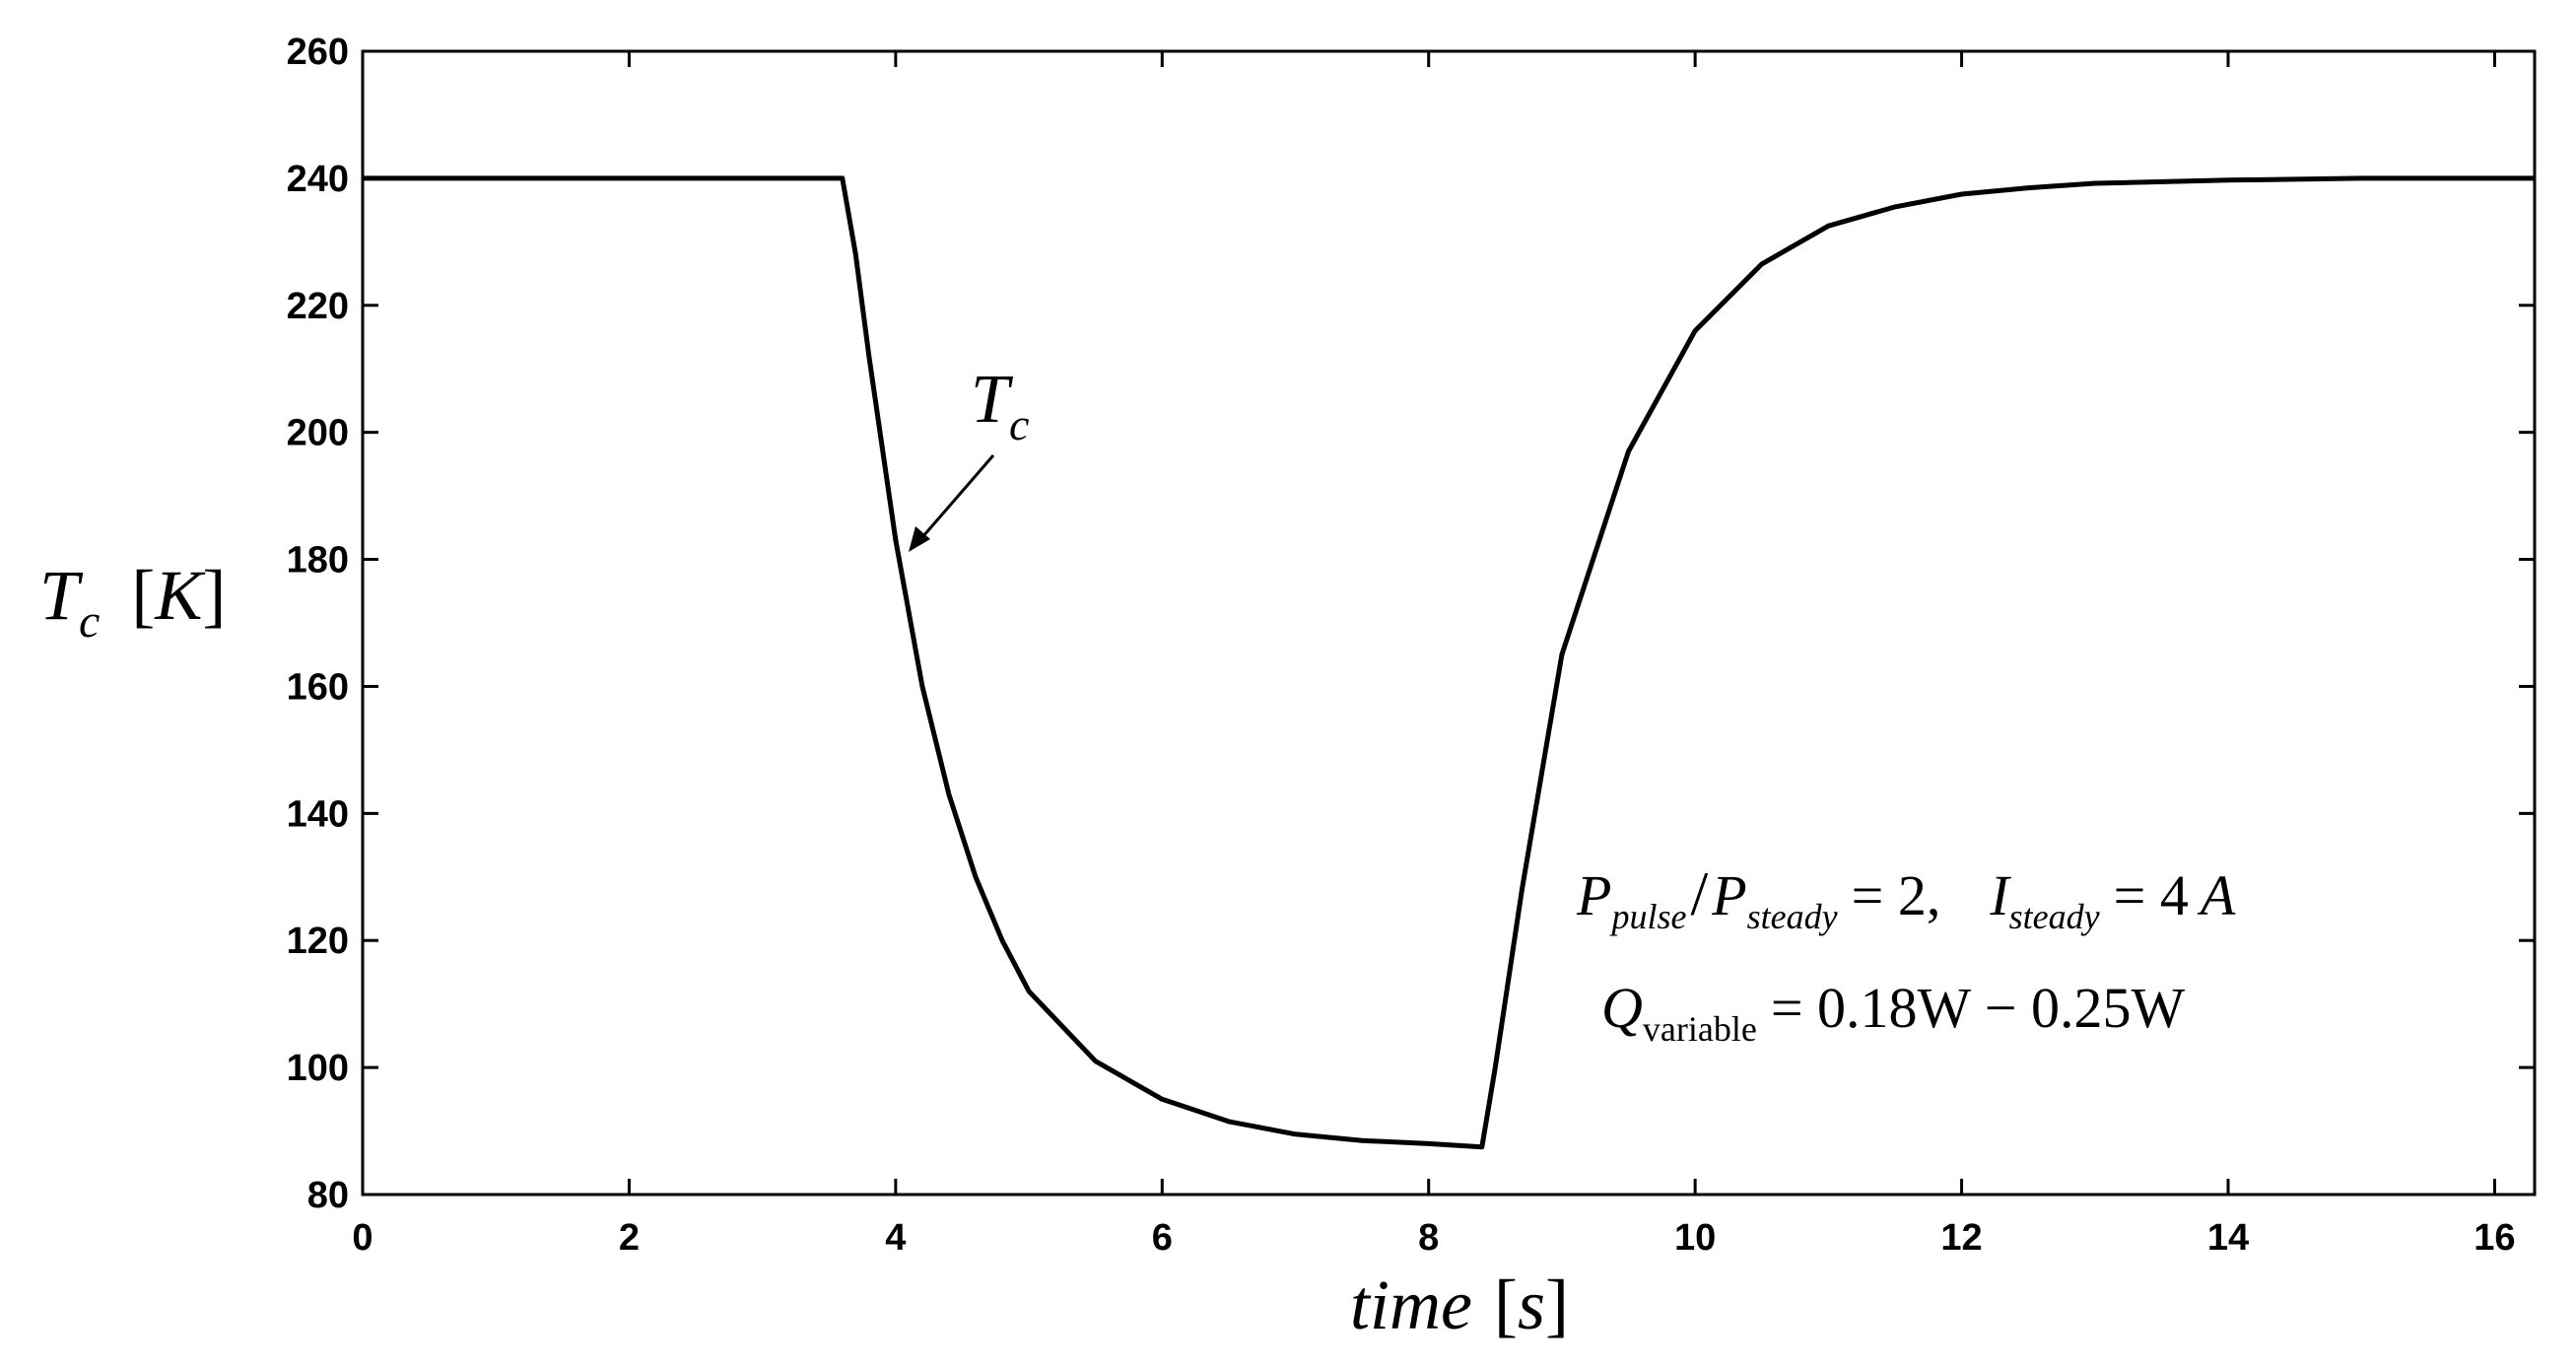 The height and width of the screenshot is (1368, 2576). What do you see at coordinates (1428, 1238) in the screenshot?
I see `x-tick-label: 8` at bounding box center [1428, 1238].